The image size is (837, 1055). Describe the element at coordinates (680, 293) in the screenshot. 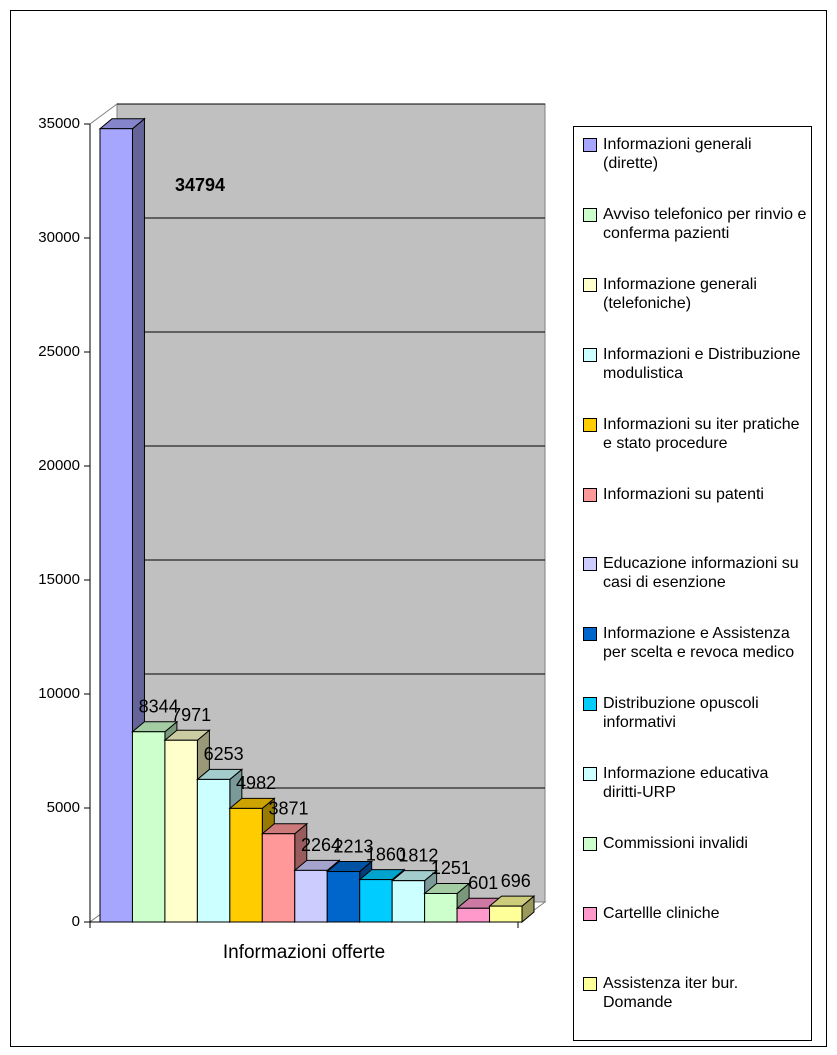

I see `legend-label: Informazione generali (telefoniche)` at that location.